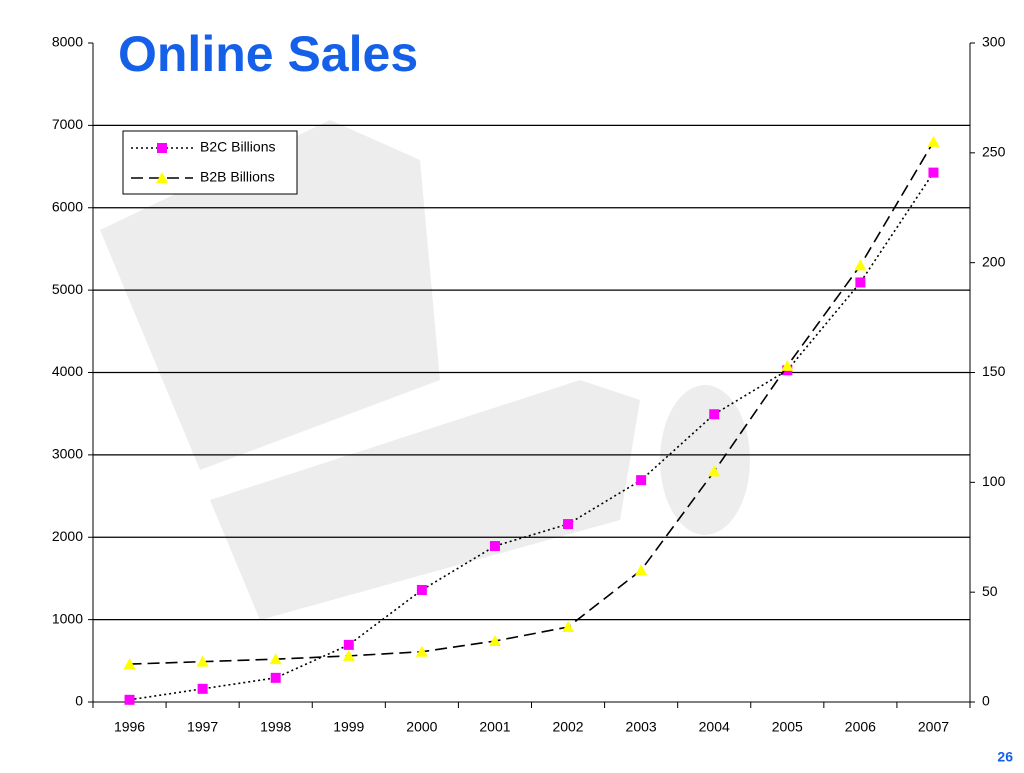 The height and width of the screenshot is (773, 1024). Describe the element at coordinates (933, 727) in the screenshot. I see `x-tick-label: 2007` at that location.